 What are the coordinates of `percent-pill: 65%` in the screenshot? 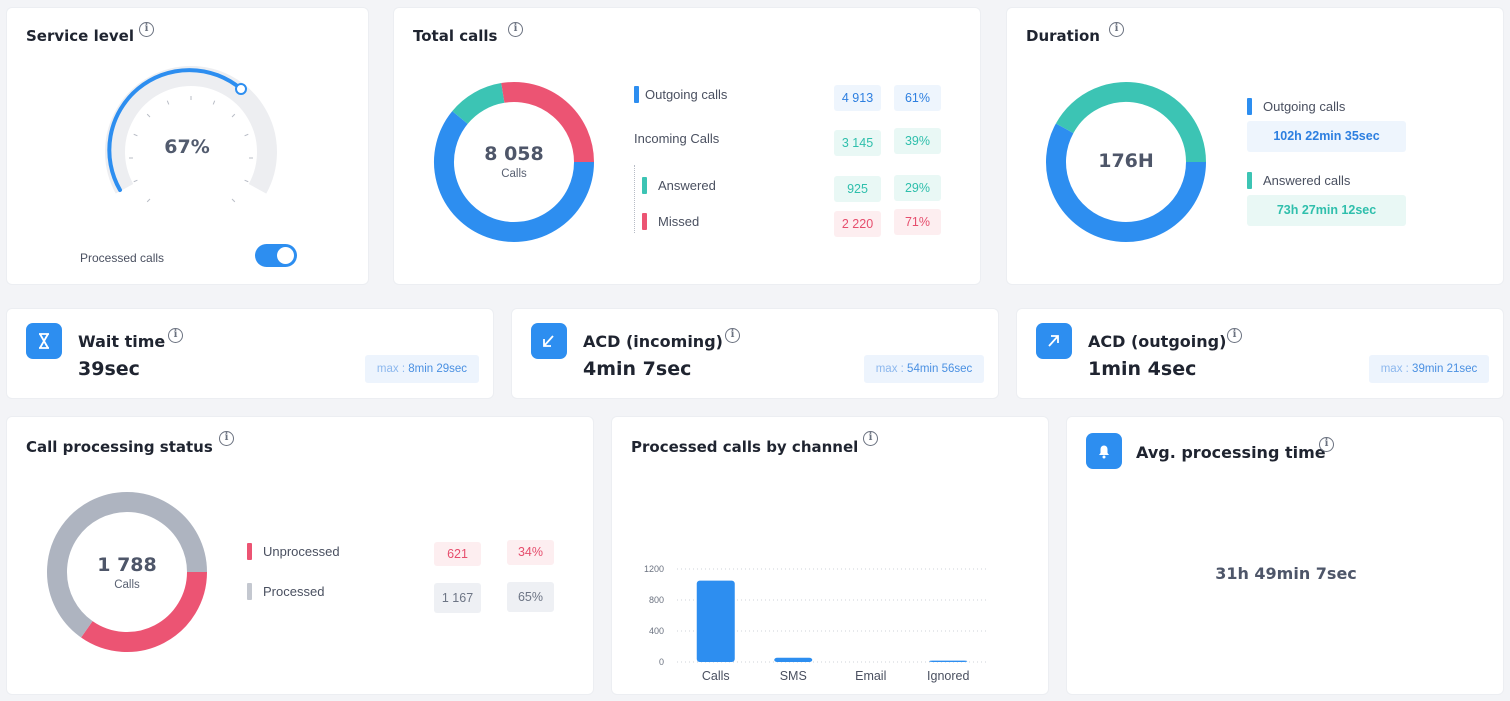 It's located at (530, 597).